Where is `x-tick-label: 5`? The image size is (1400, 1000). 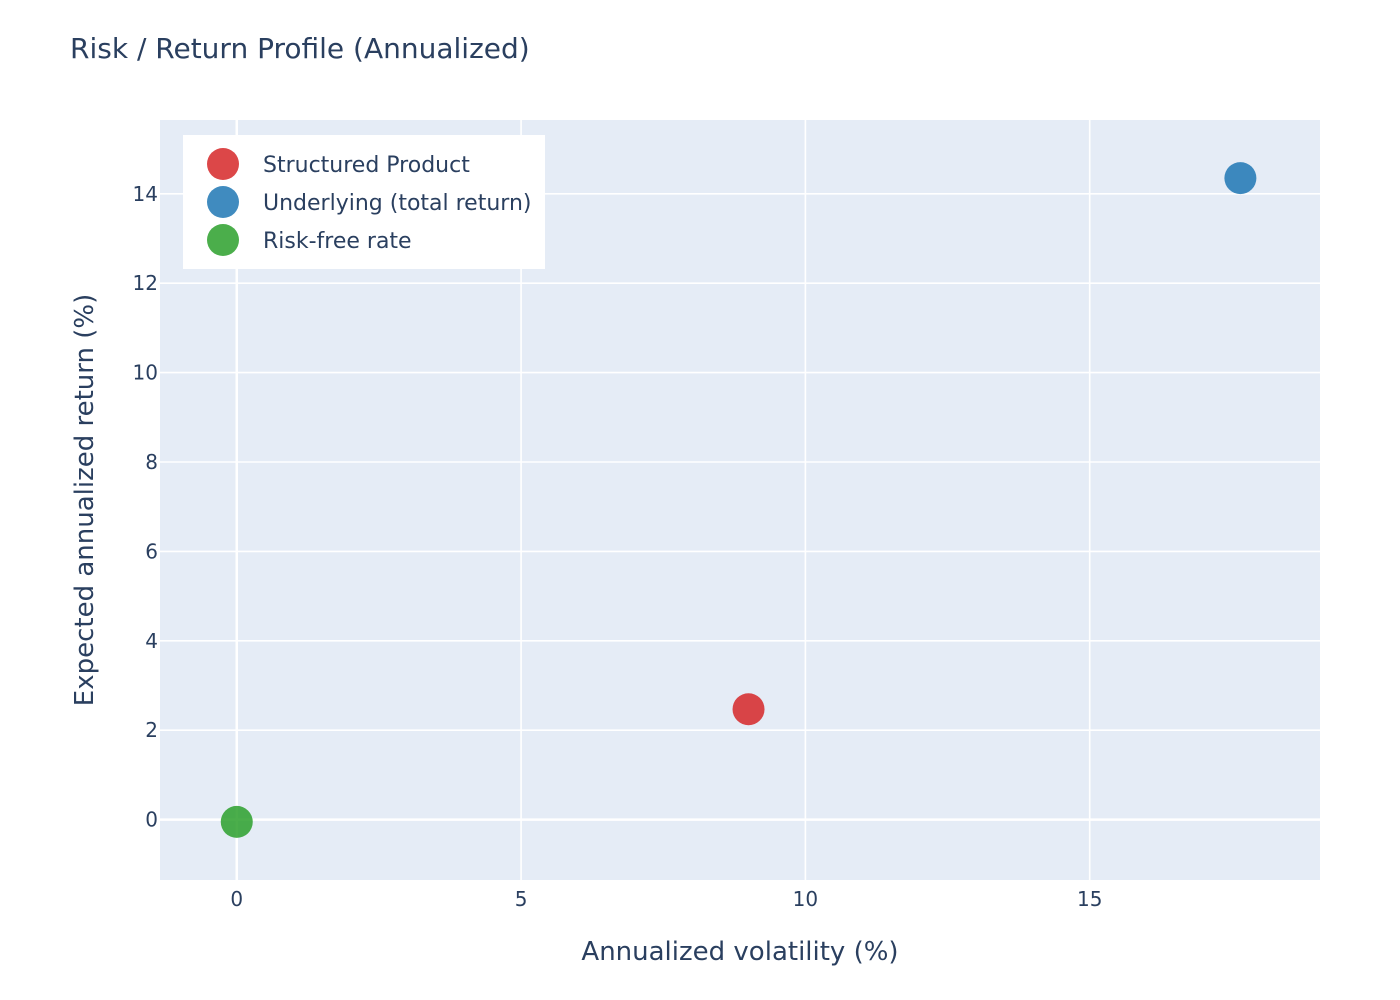 x-tick-label: 5 is located at coordinates (521, 899).